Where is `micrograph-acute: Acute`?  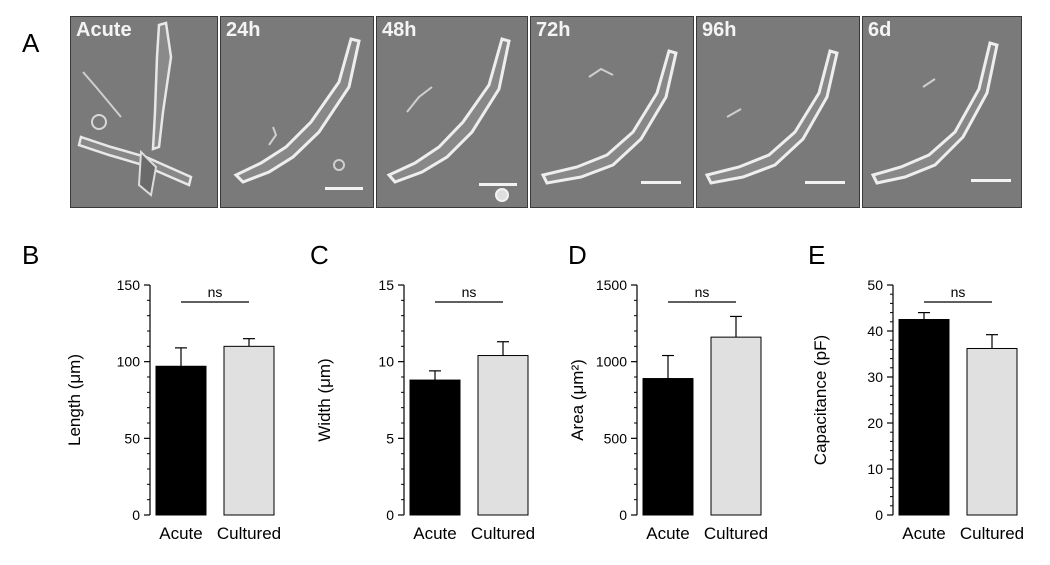
micrograph-acute: Acute is located at coordinates (144, 112).